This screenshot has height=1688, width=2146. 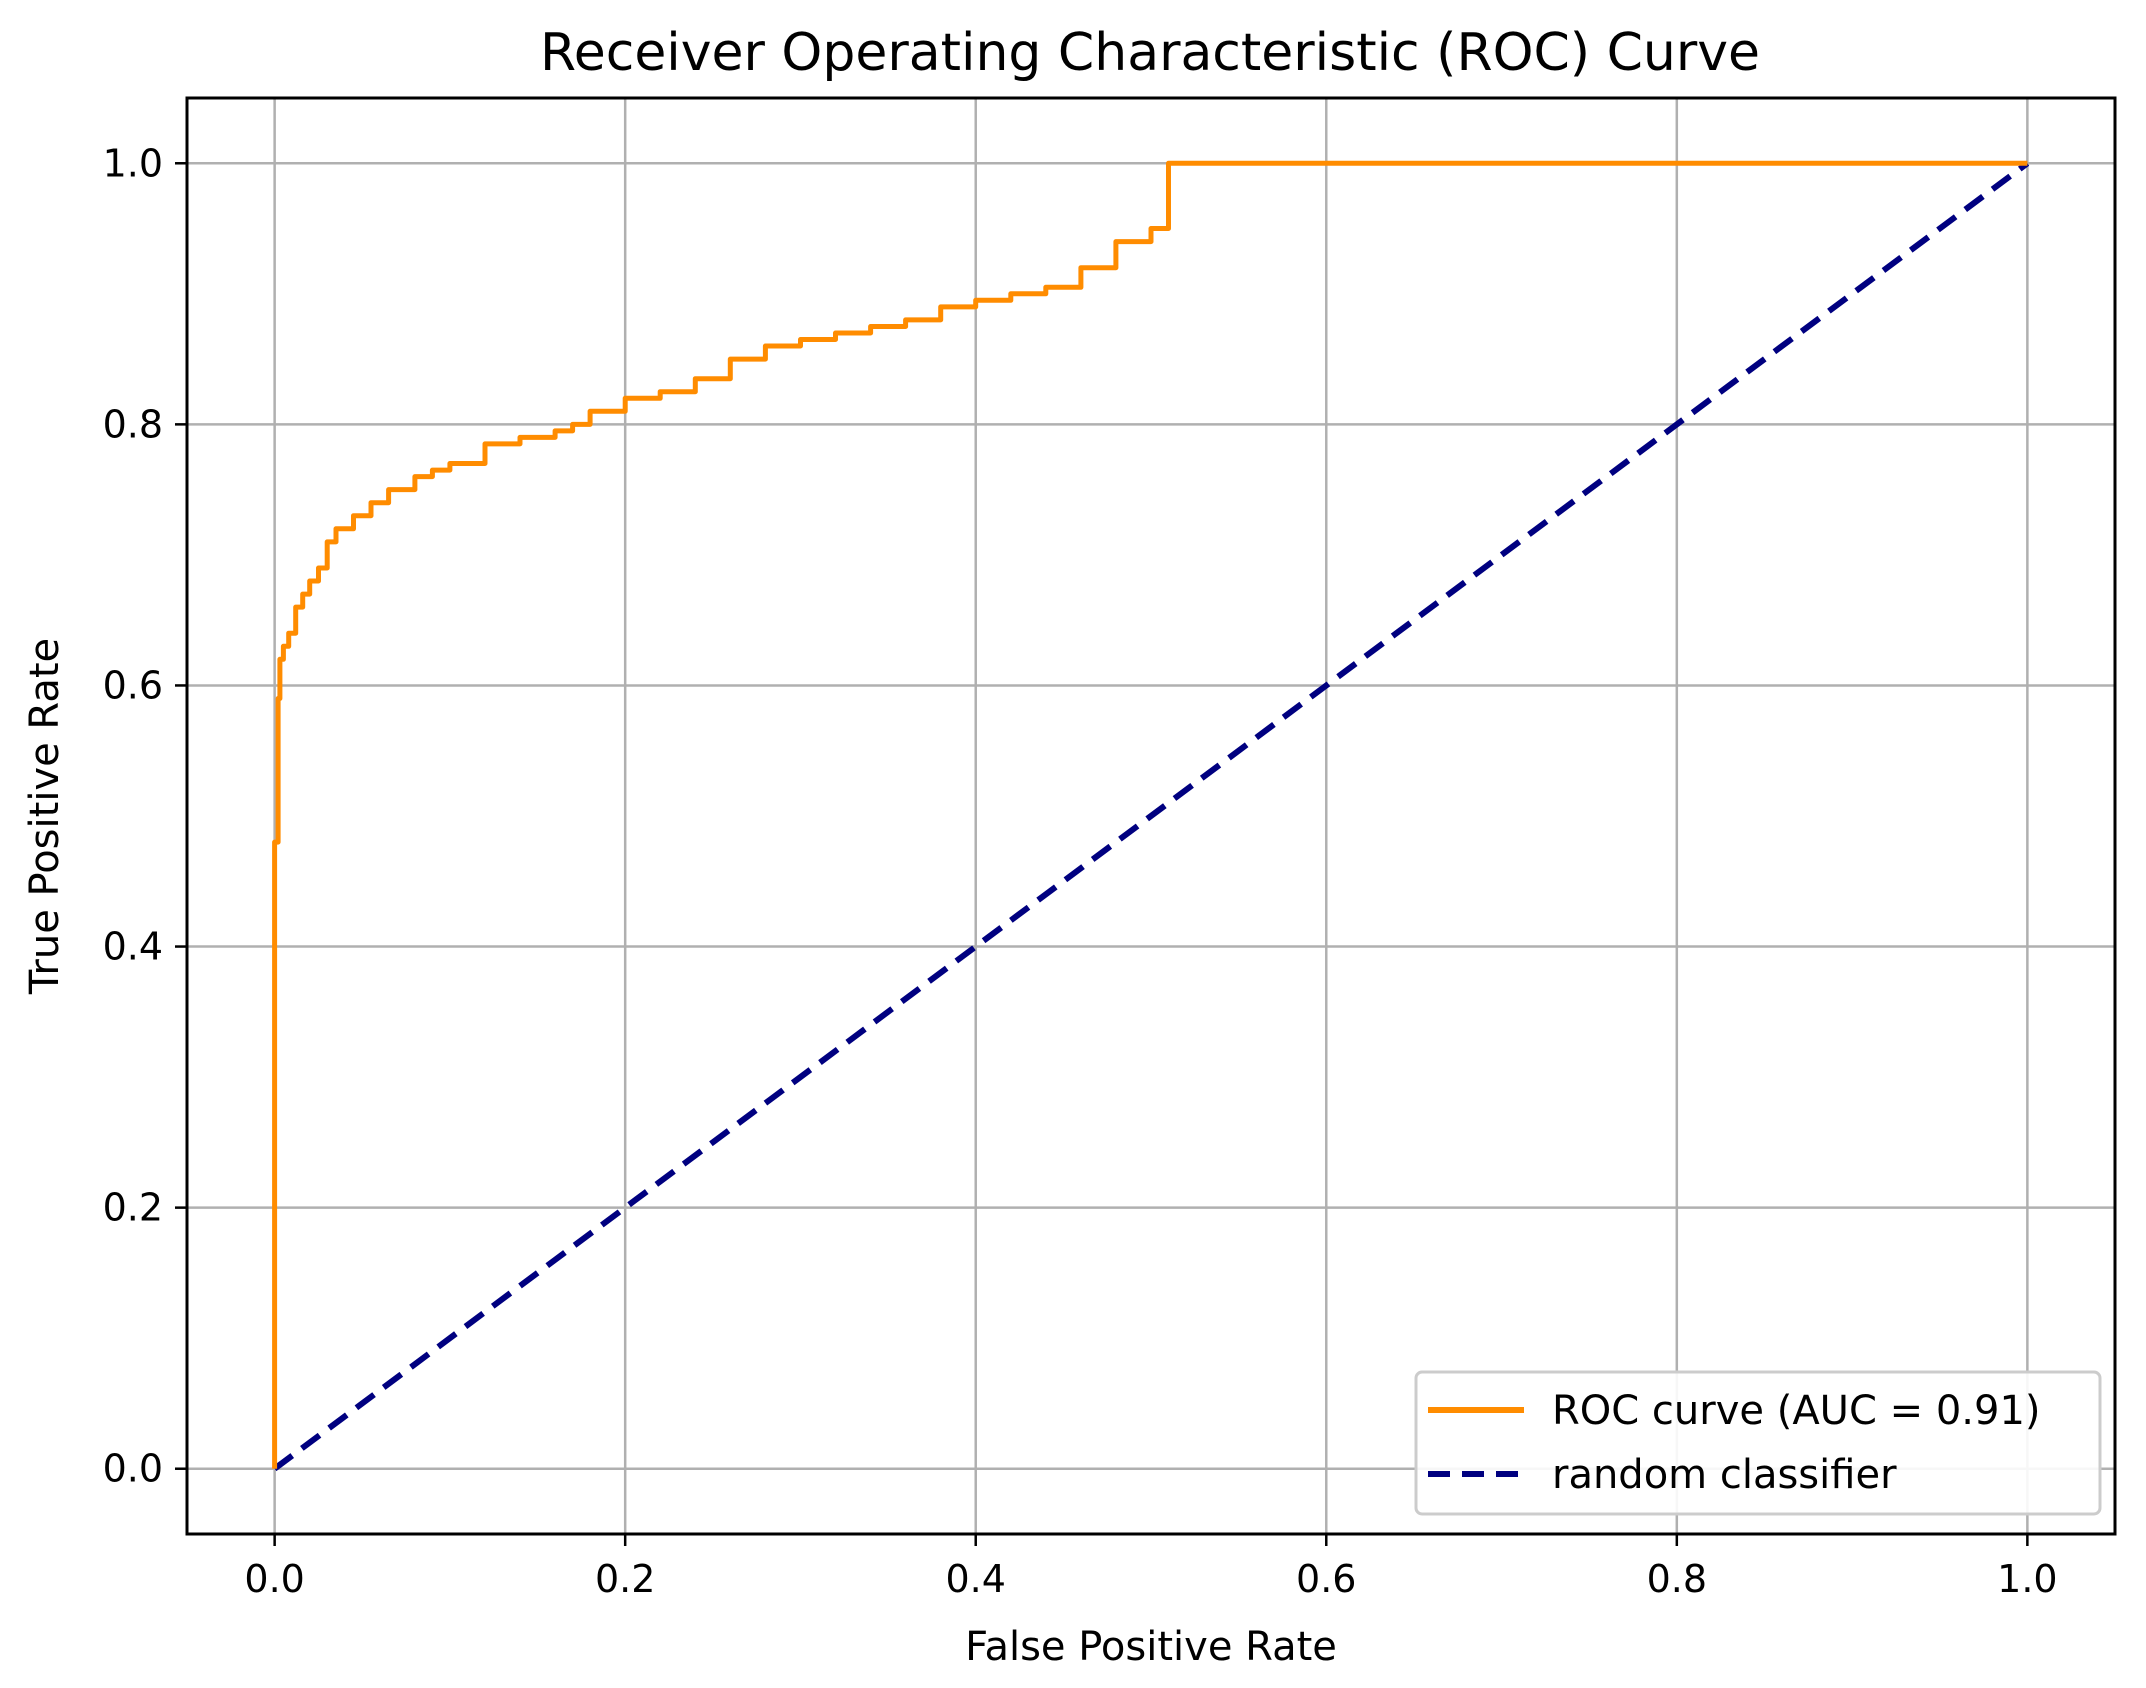 I want to click on x-tick-label: 1.0, so click(x=2027, y=1579).